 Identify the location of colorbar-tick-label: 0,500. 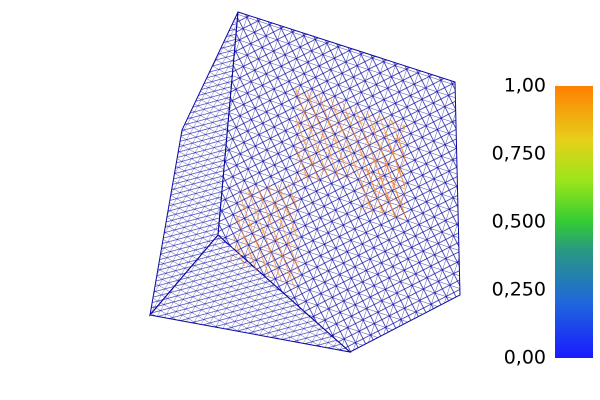
(519, 222).